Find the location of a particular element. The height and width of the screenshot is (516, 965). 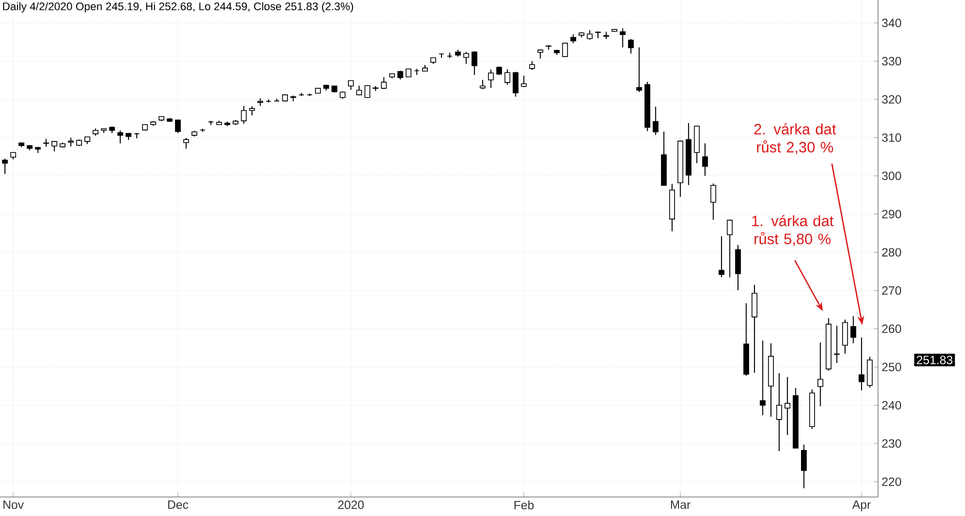

y-tick-label: 310 is located at coordinates (892, 137).